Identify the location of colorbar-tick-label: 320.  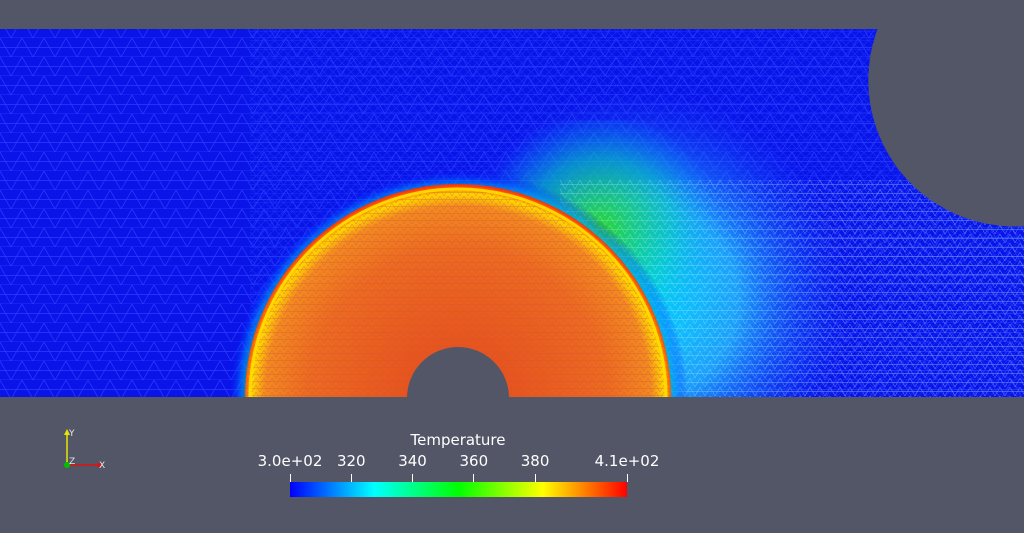
(351, 461).